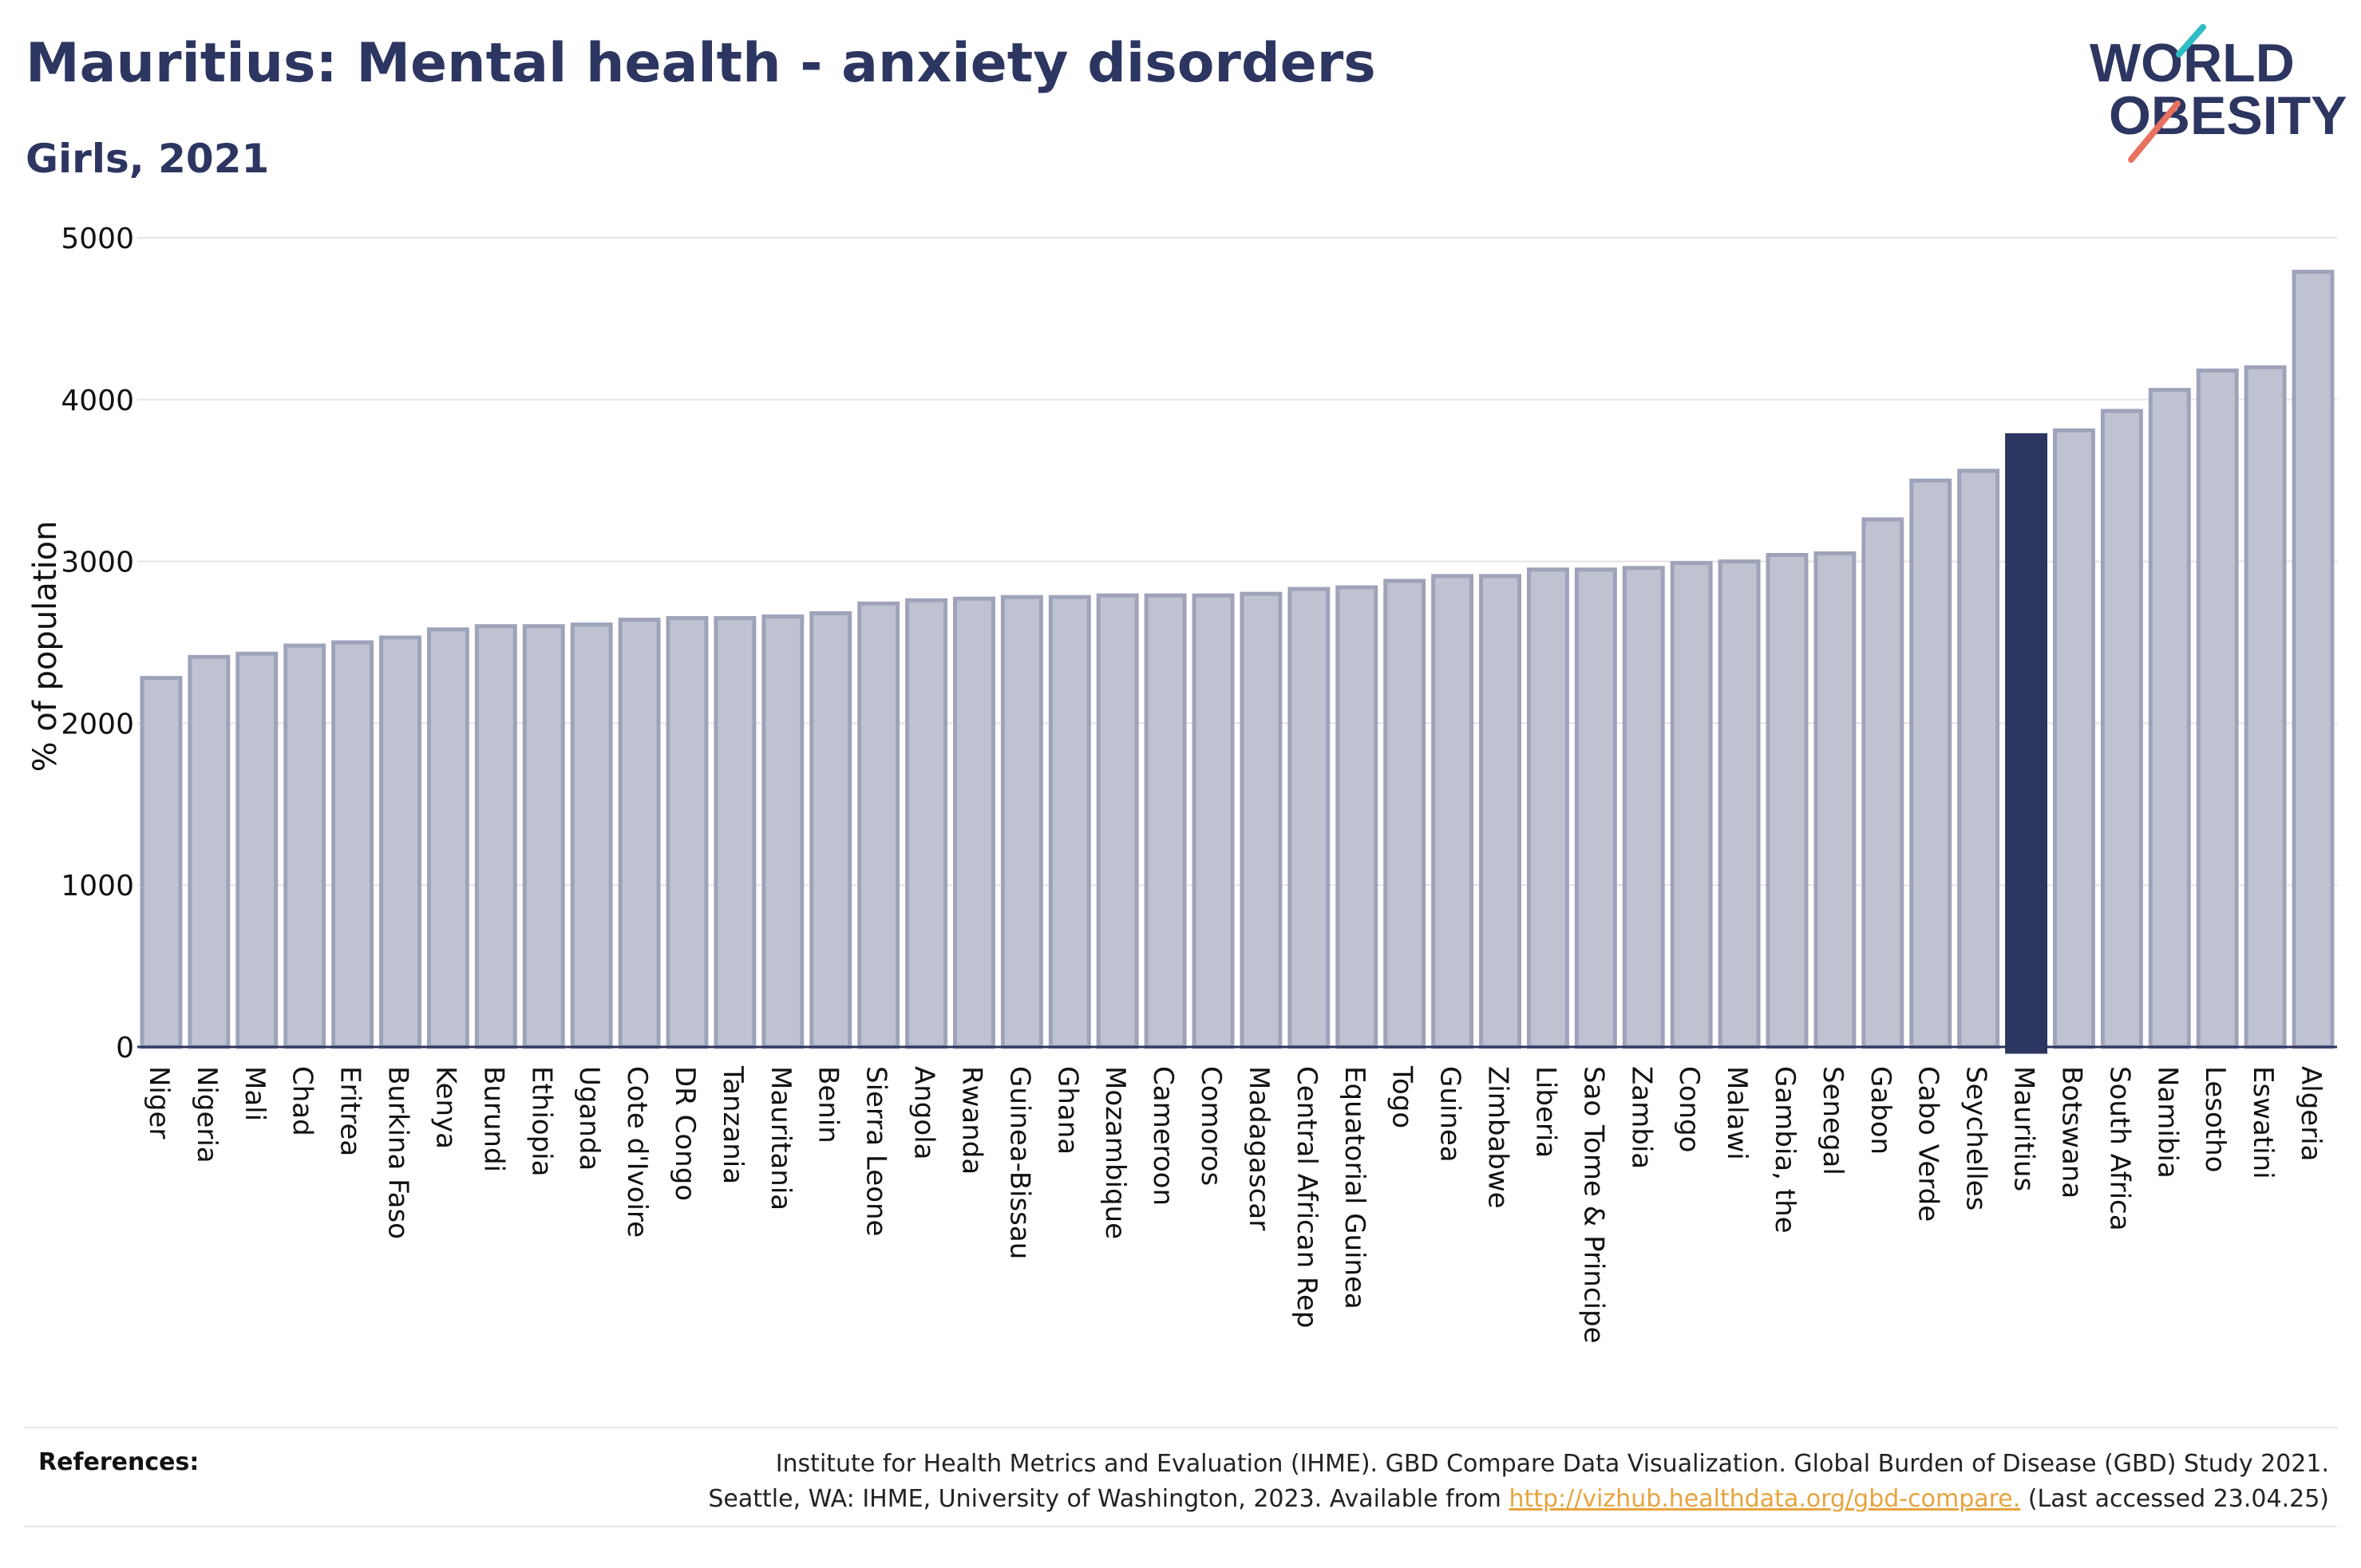 The image size is (2361, 1568). I want to click on bar-mauritius, so click(2026, 743).